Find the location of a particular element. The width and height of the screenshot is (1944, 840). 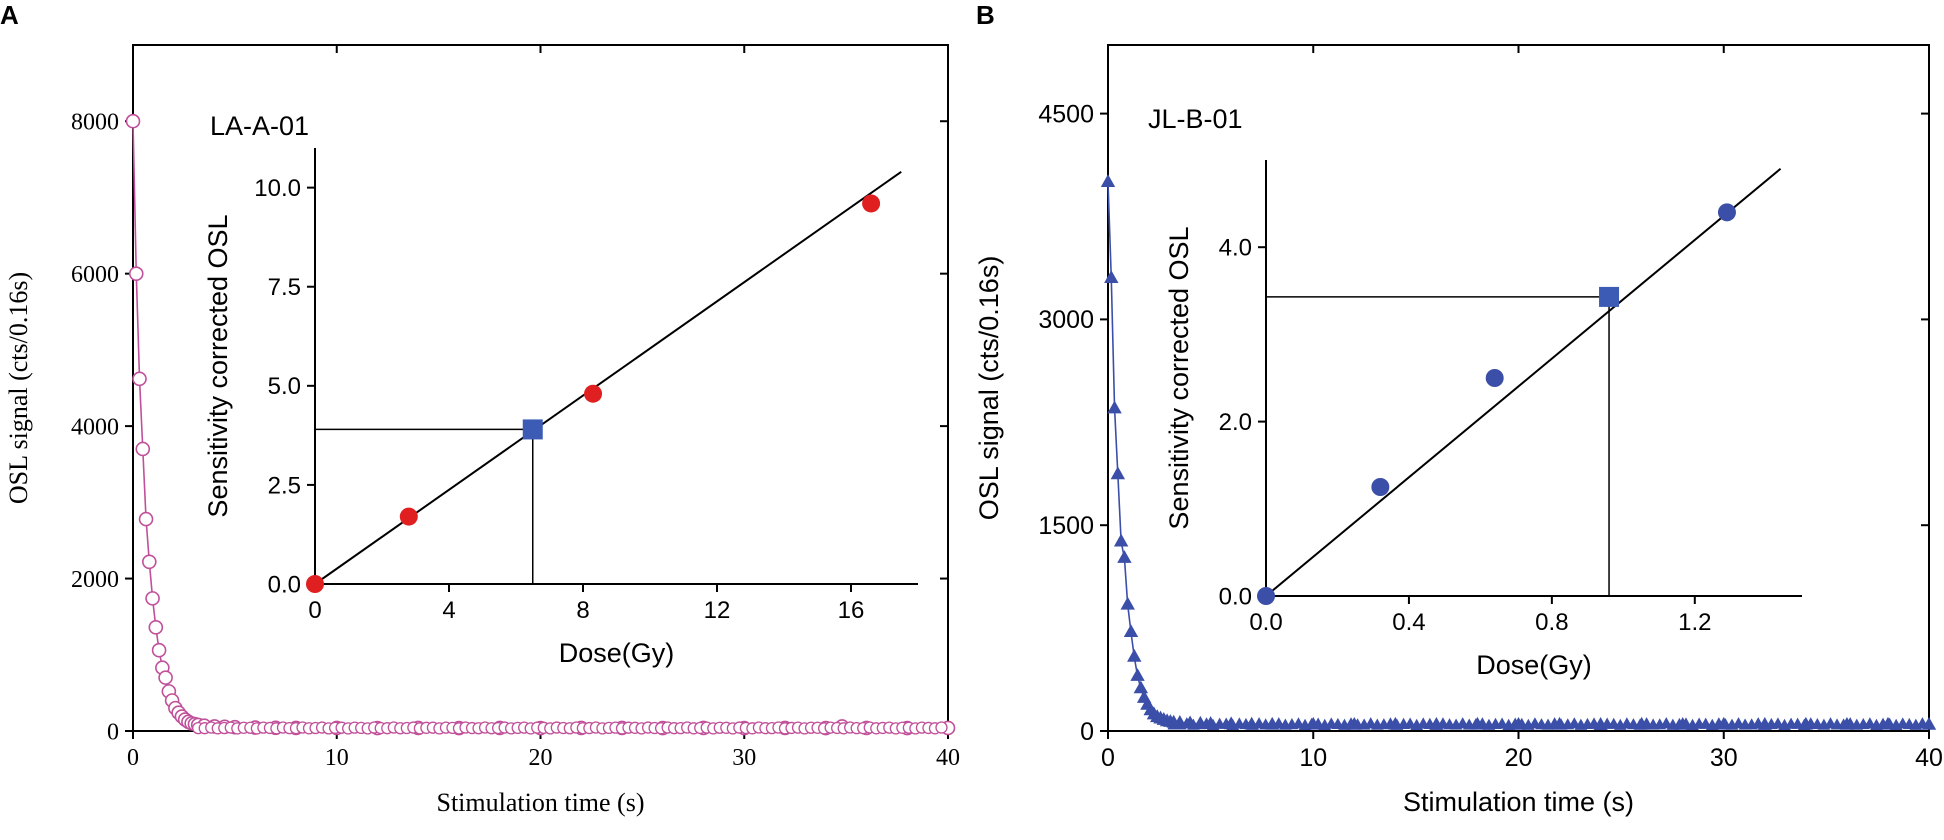

y-tick-label: 4500 is located at coordinates (1066, 114).